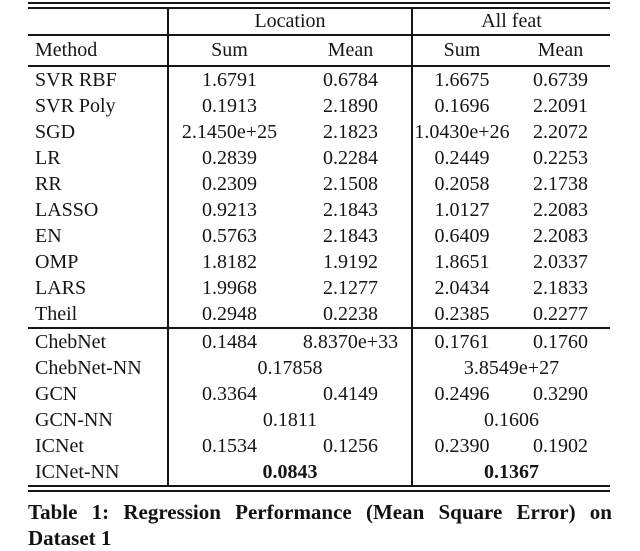  I want to click on value-cell-span-best: 0.0843, so click(289, 474).